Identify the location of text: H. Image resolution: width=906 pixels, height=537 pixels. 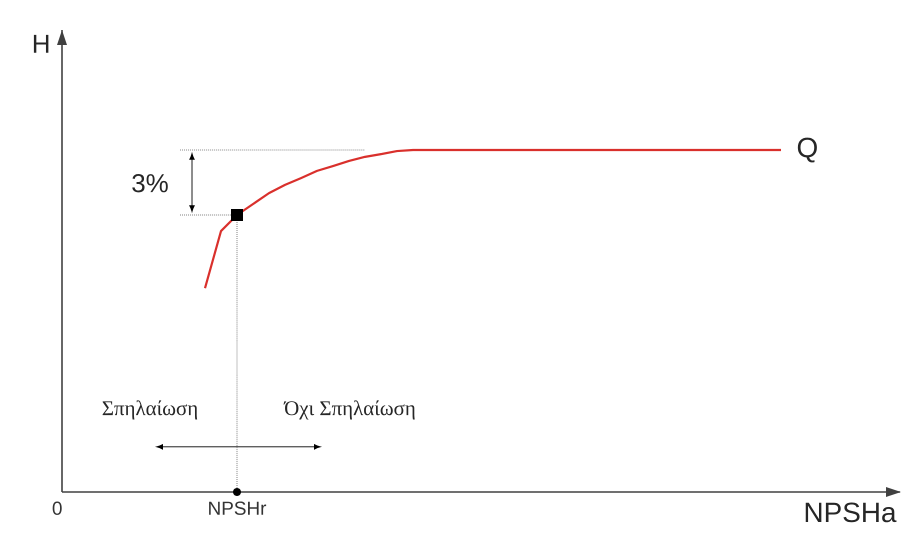
(41, 43).